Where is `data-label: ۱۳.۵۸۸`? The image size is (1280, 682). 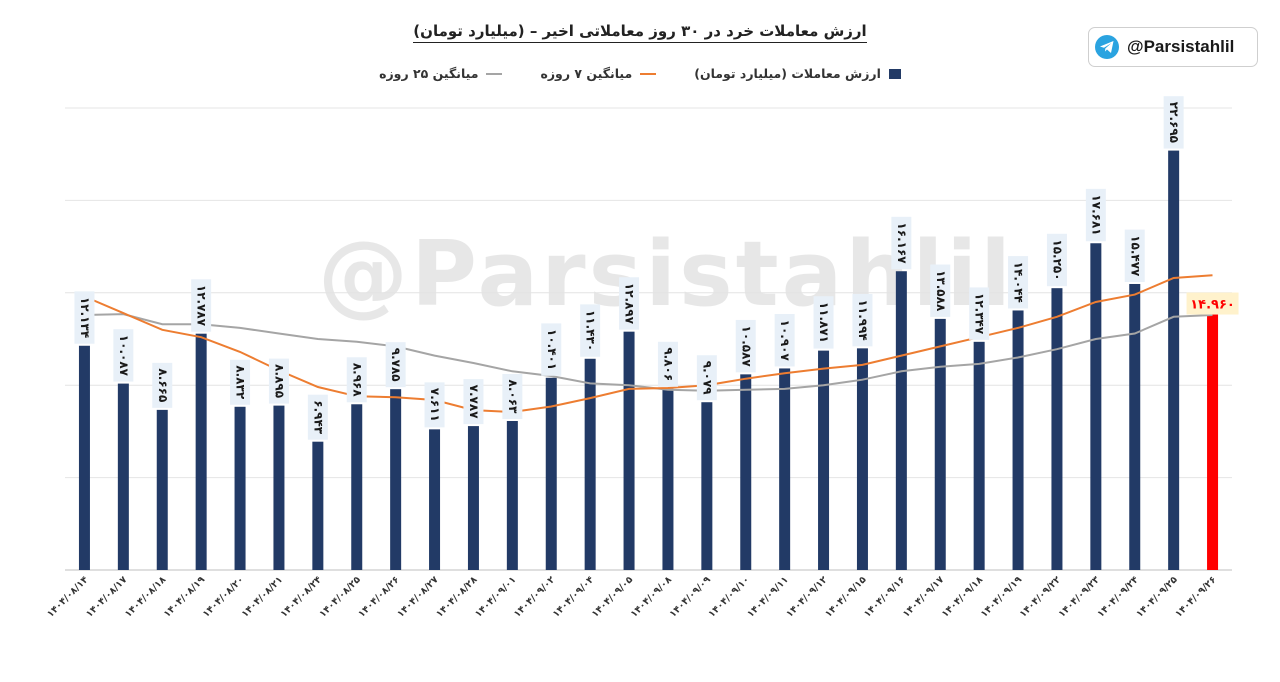
data-label: ۱۳.۵۸۸ is located at coordinates (941, 291).